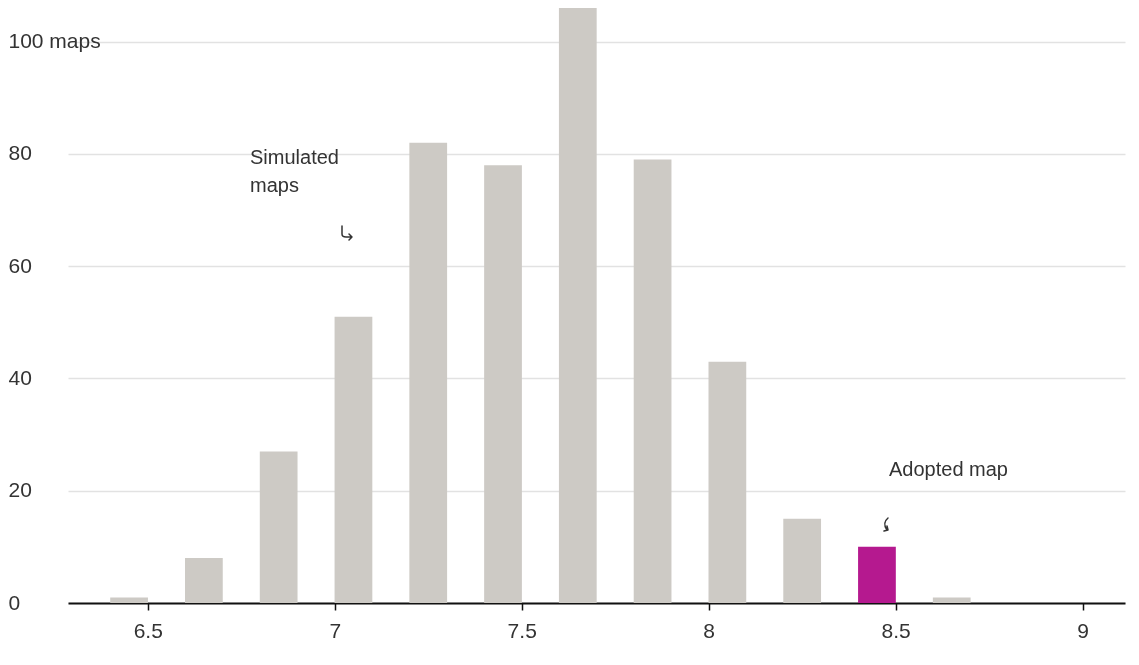 The image size is (1139, 665). I want to click on x-tick-label: 8, so click(709, 630).